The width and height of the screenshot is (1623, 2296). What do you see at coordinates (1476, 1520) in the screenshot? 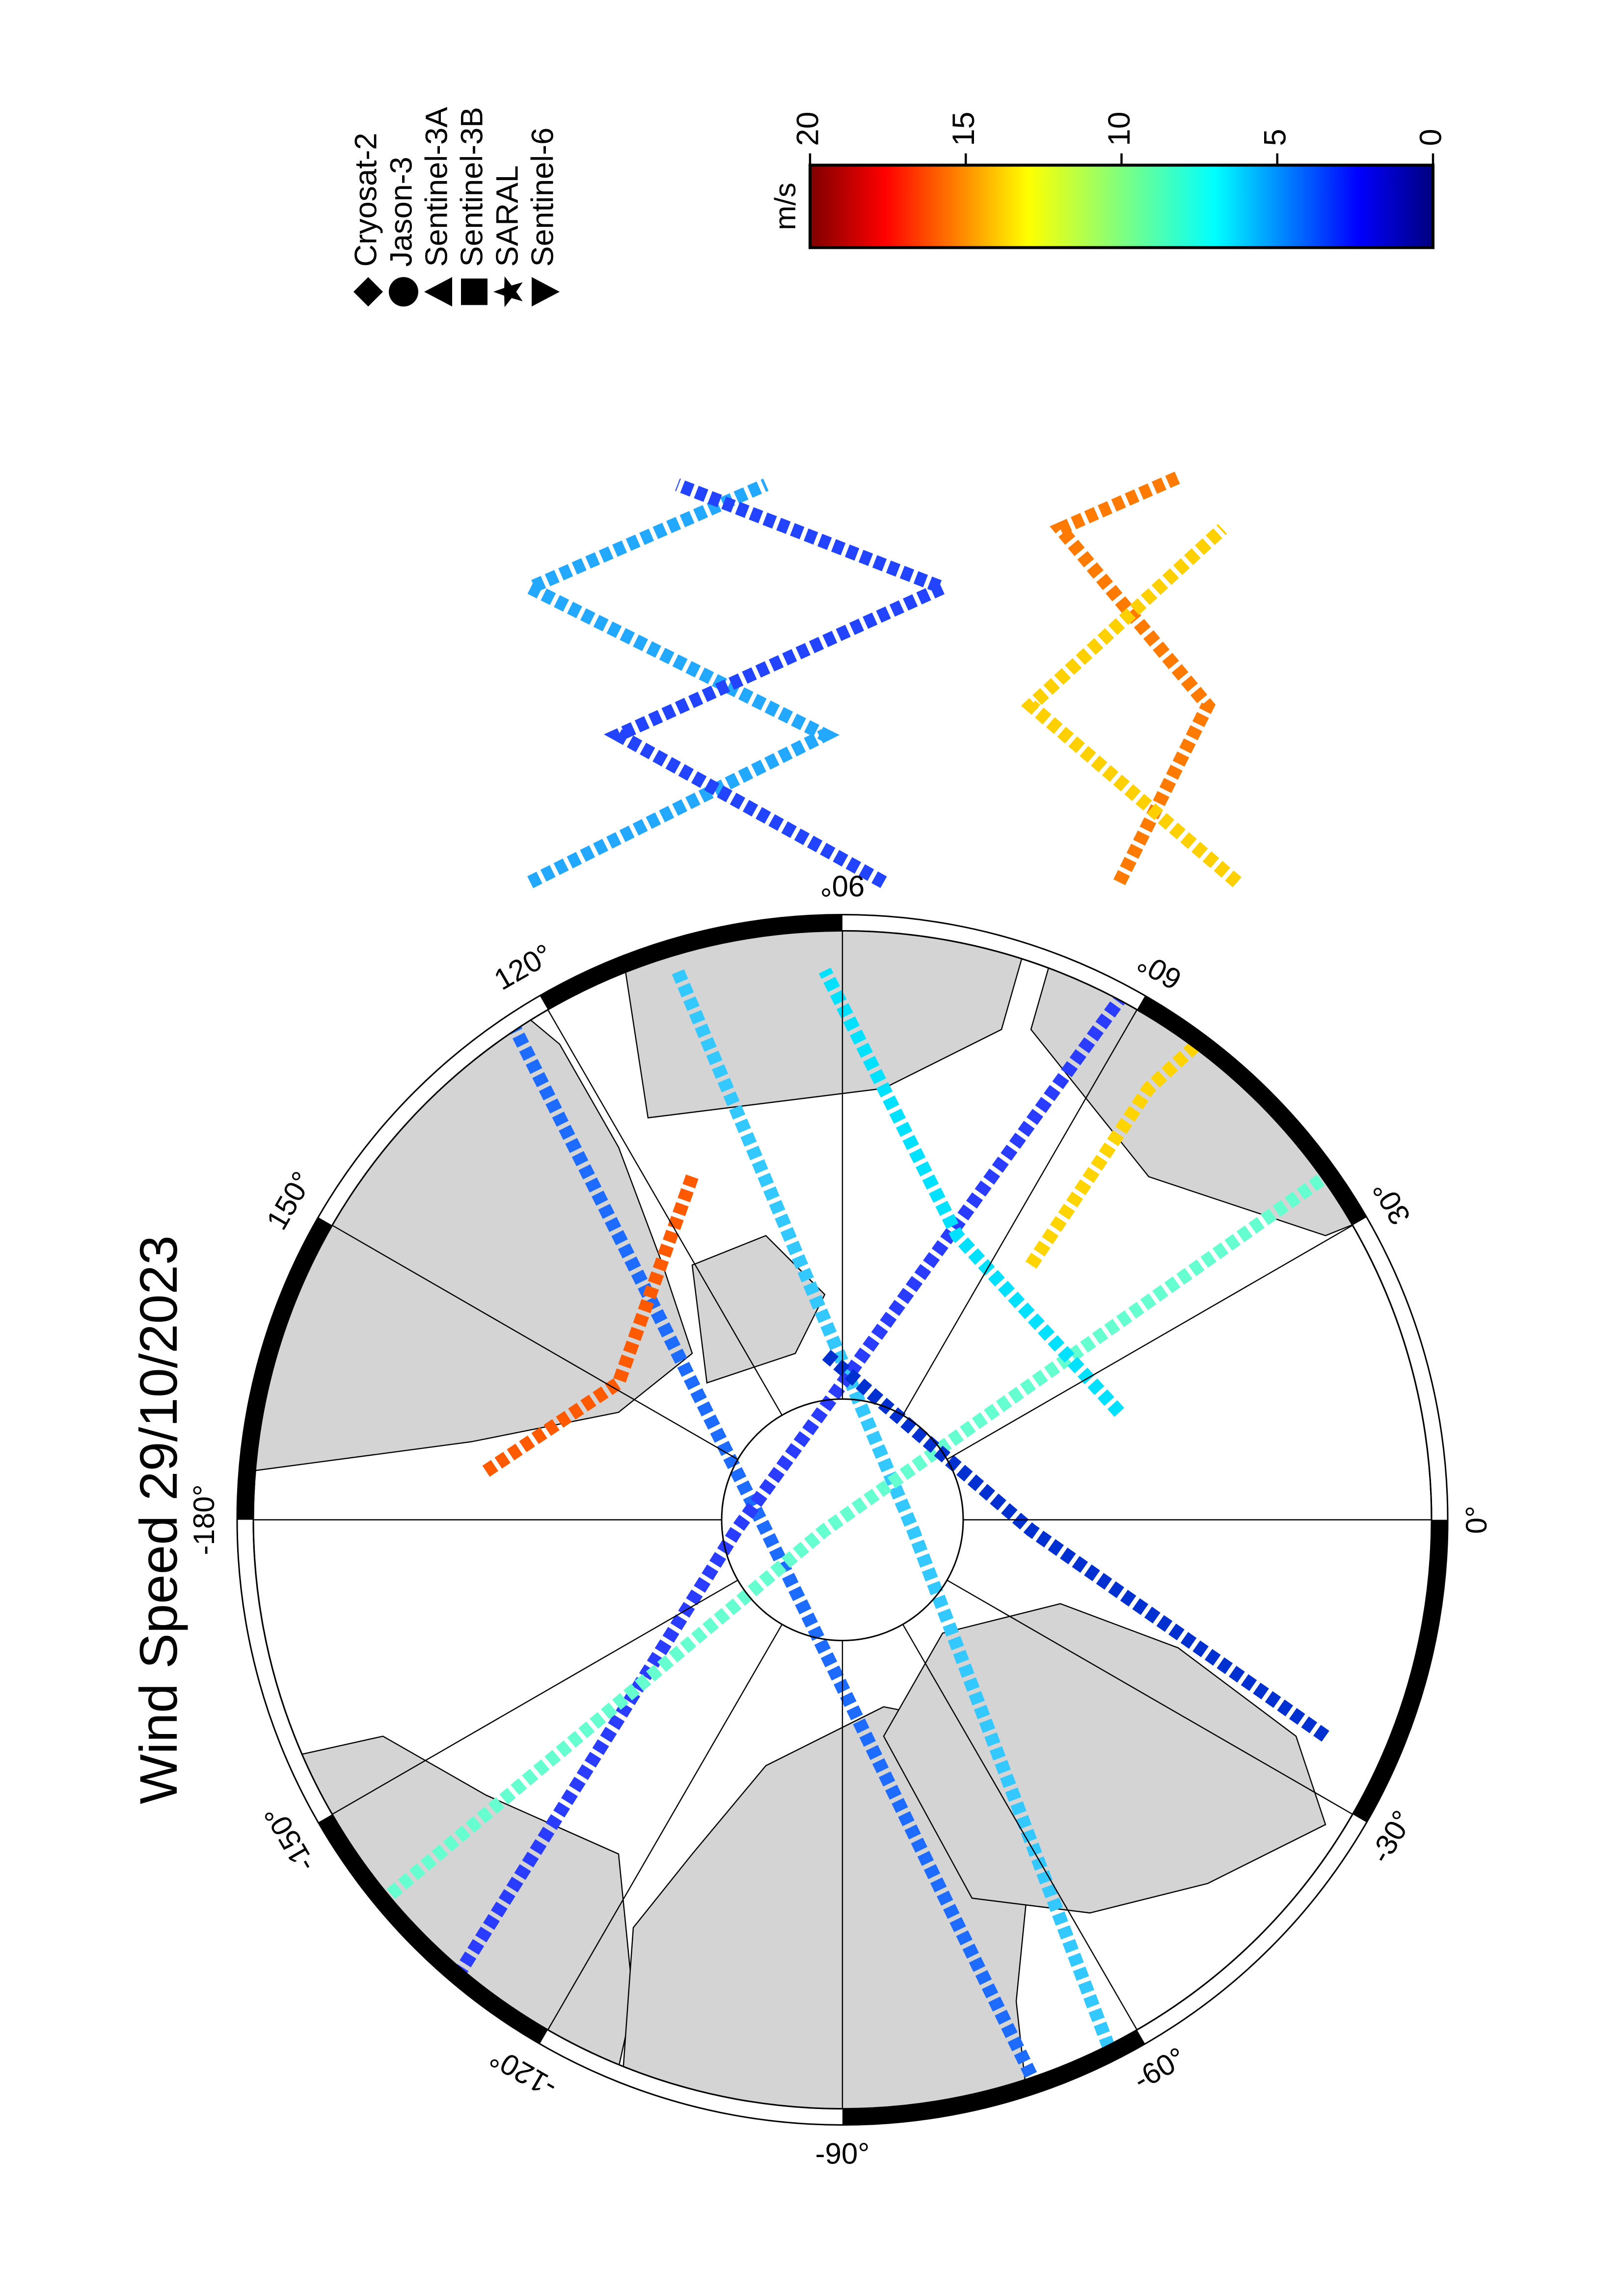
I see `longitude-label: 0°` at bounding box center [1476, 1520].